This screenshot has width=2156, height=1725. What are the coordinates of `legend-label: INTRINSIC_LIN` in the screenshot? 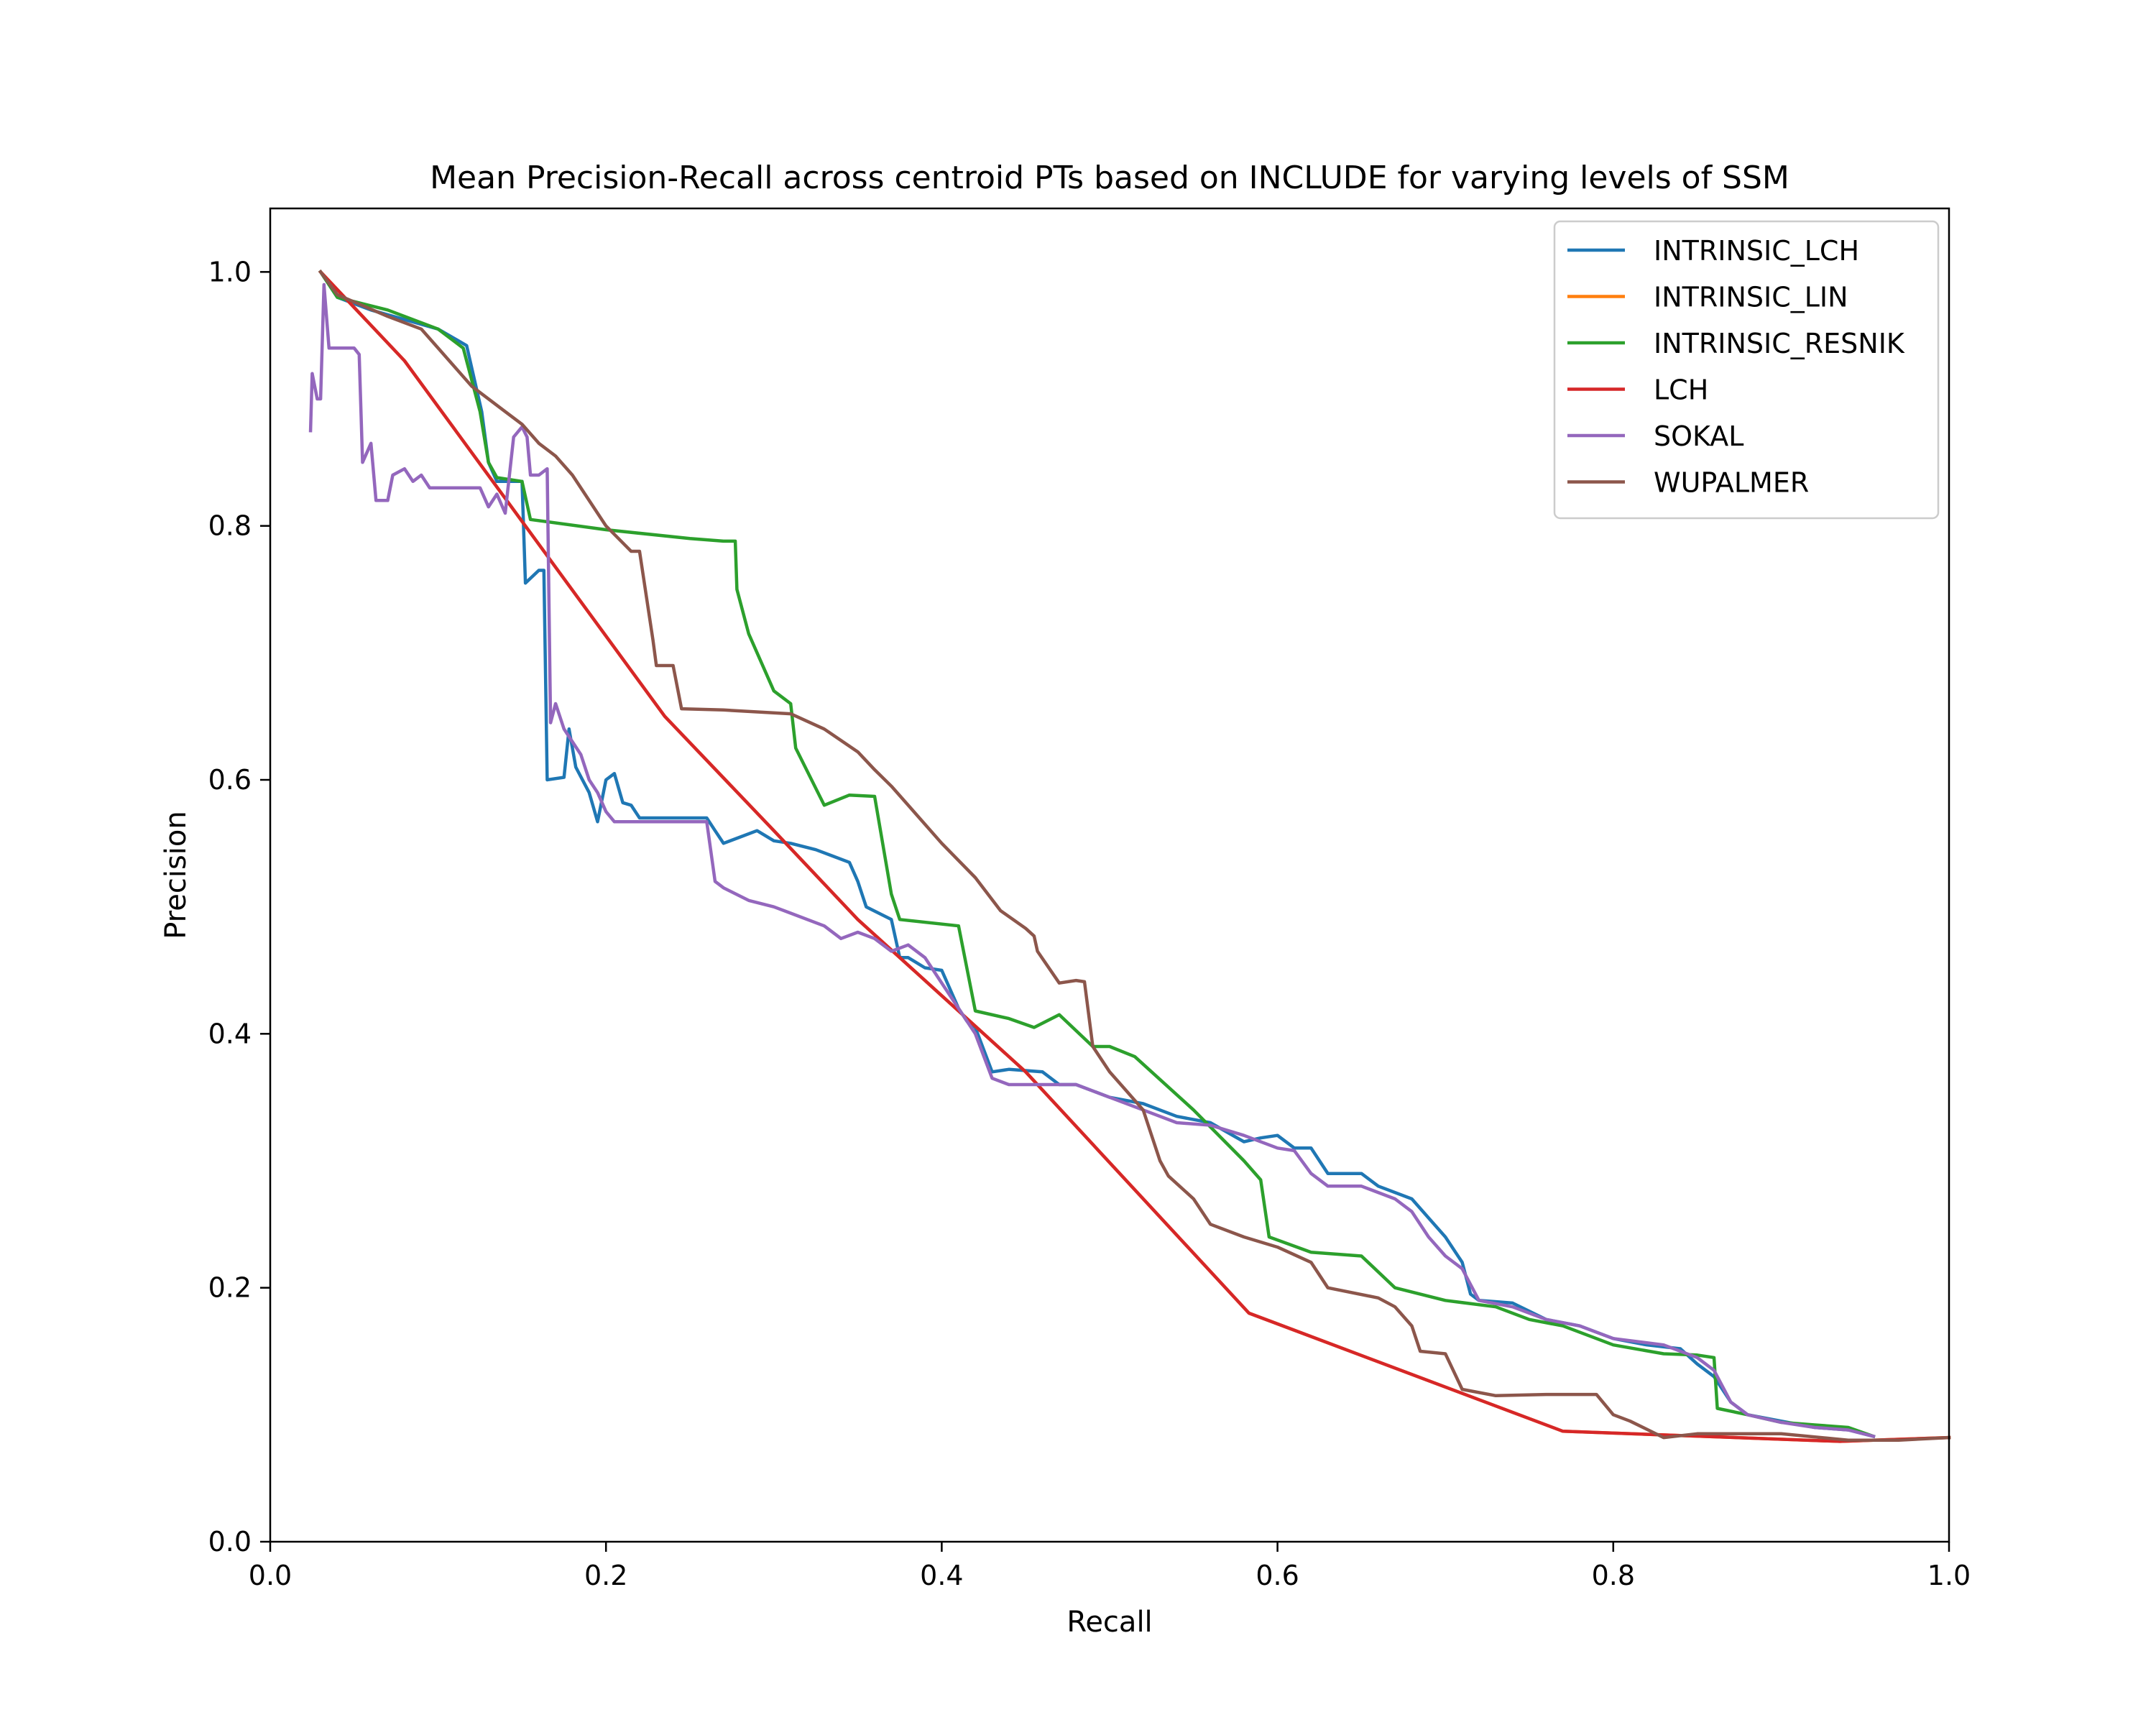 It's located at (1751, 297).